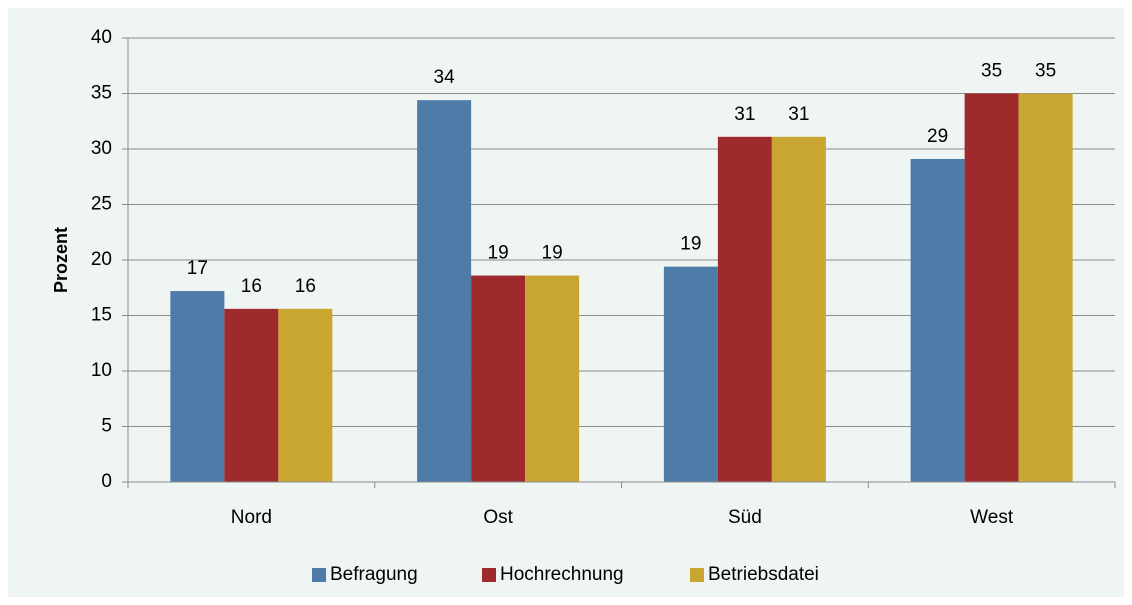  I want to click on y-tick-label: 5, so click(106, 426).